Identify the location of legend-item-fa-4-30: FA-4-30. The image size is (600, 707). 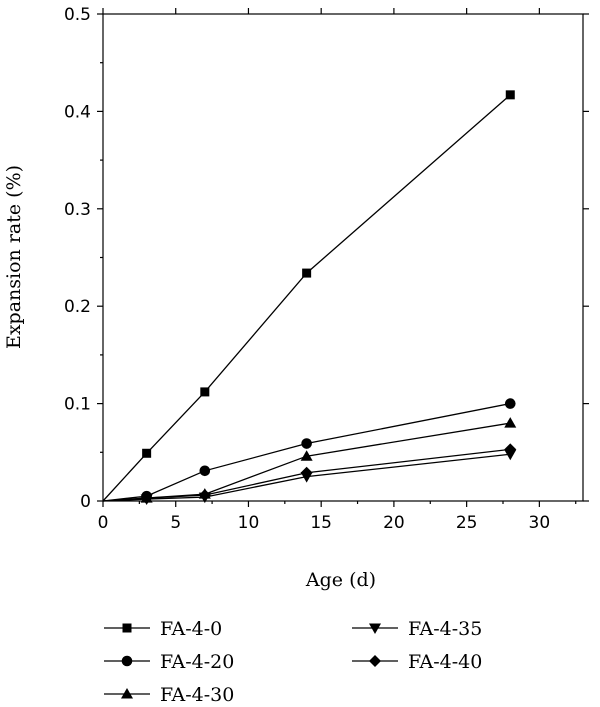
(169, 695).